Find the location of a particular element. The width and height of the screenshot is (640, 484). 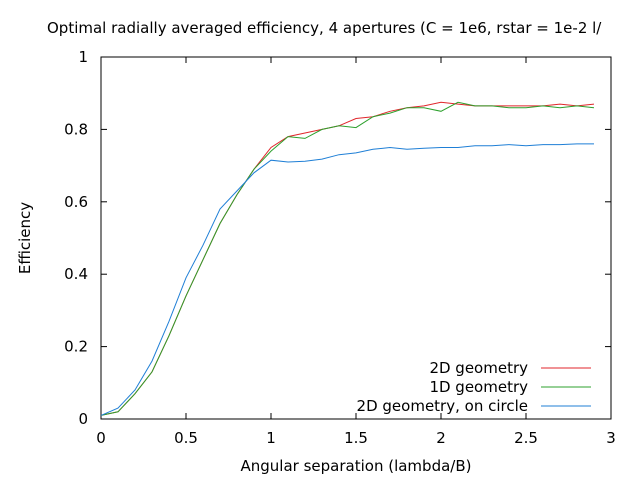

y-tick-label: 0.6 is located at coordinates (76, 202).